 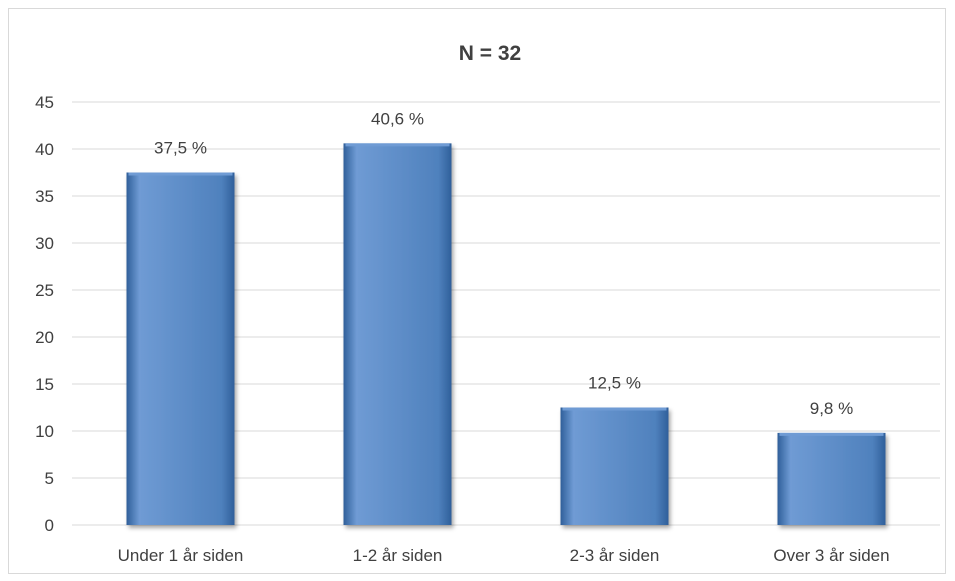 What do you see at coordinates (44, 149) in the screenshot?
I see `y-tick-label: 40` at bounding box center [44, 149].